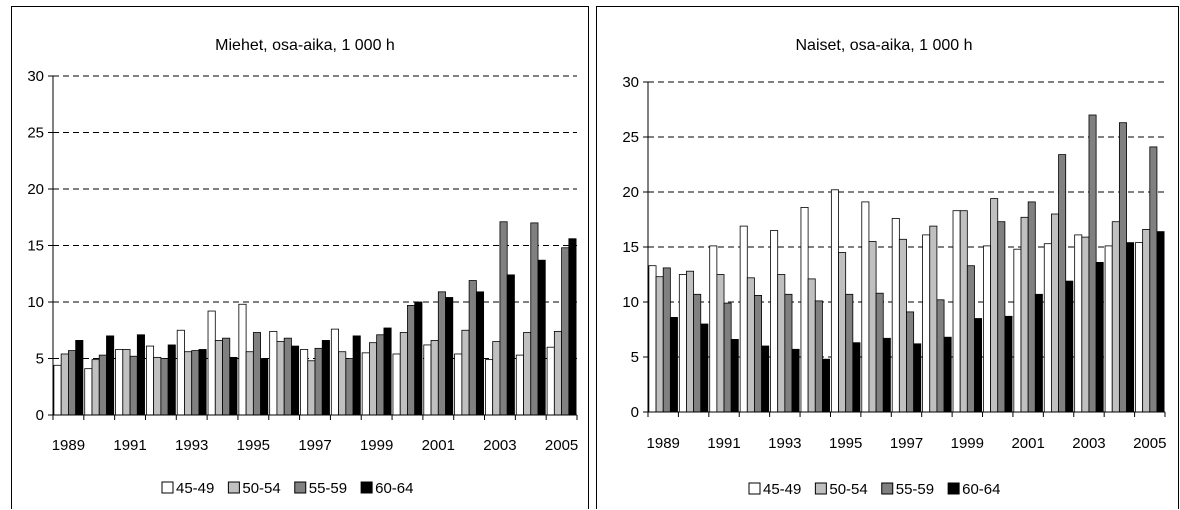  What do you see at coordinates (35, 189) in the screenshot?
I see `y-tick-label: 20` at bounding box center [35, 189].